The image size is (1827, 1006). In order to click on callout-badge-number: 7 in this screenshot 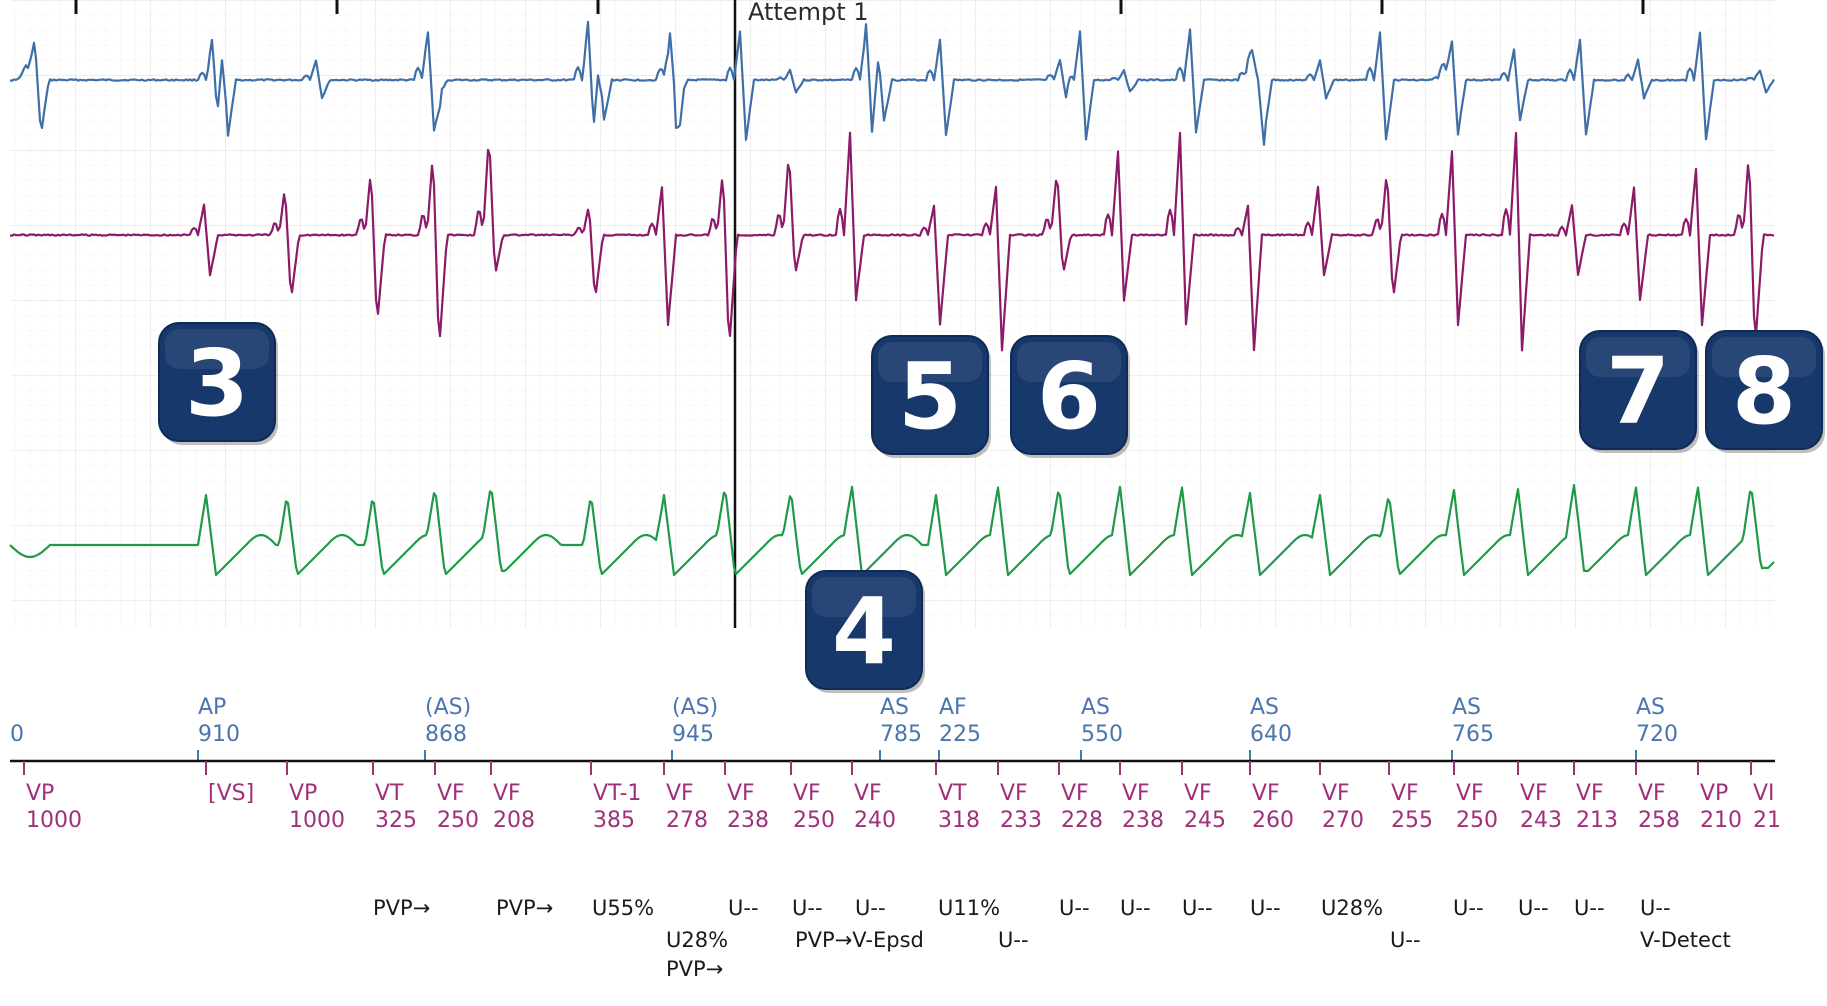, I will do `click(1638, 391)`.